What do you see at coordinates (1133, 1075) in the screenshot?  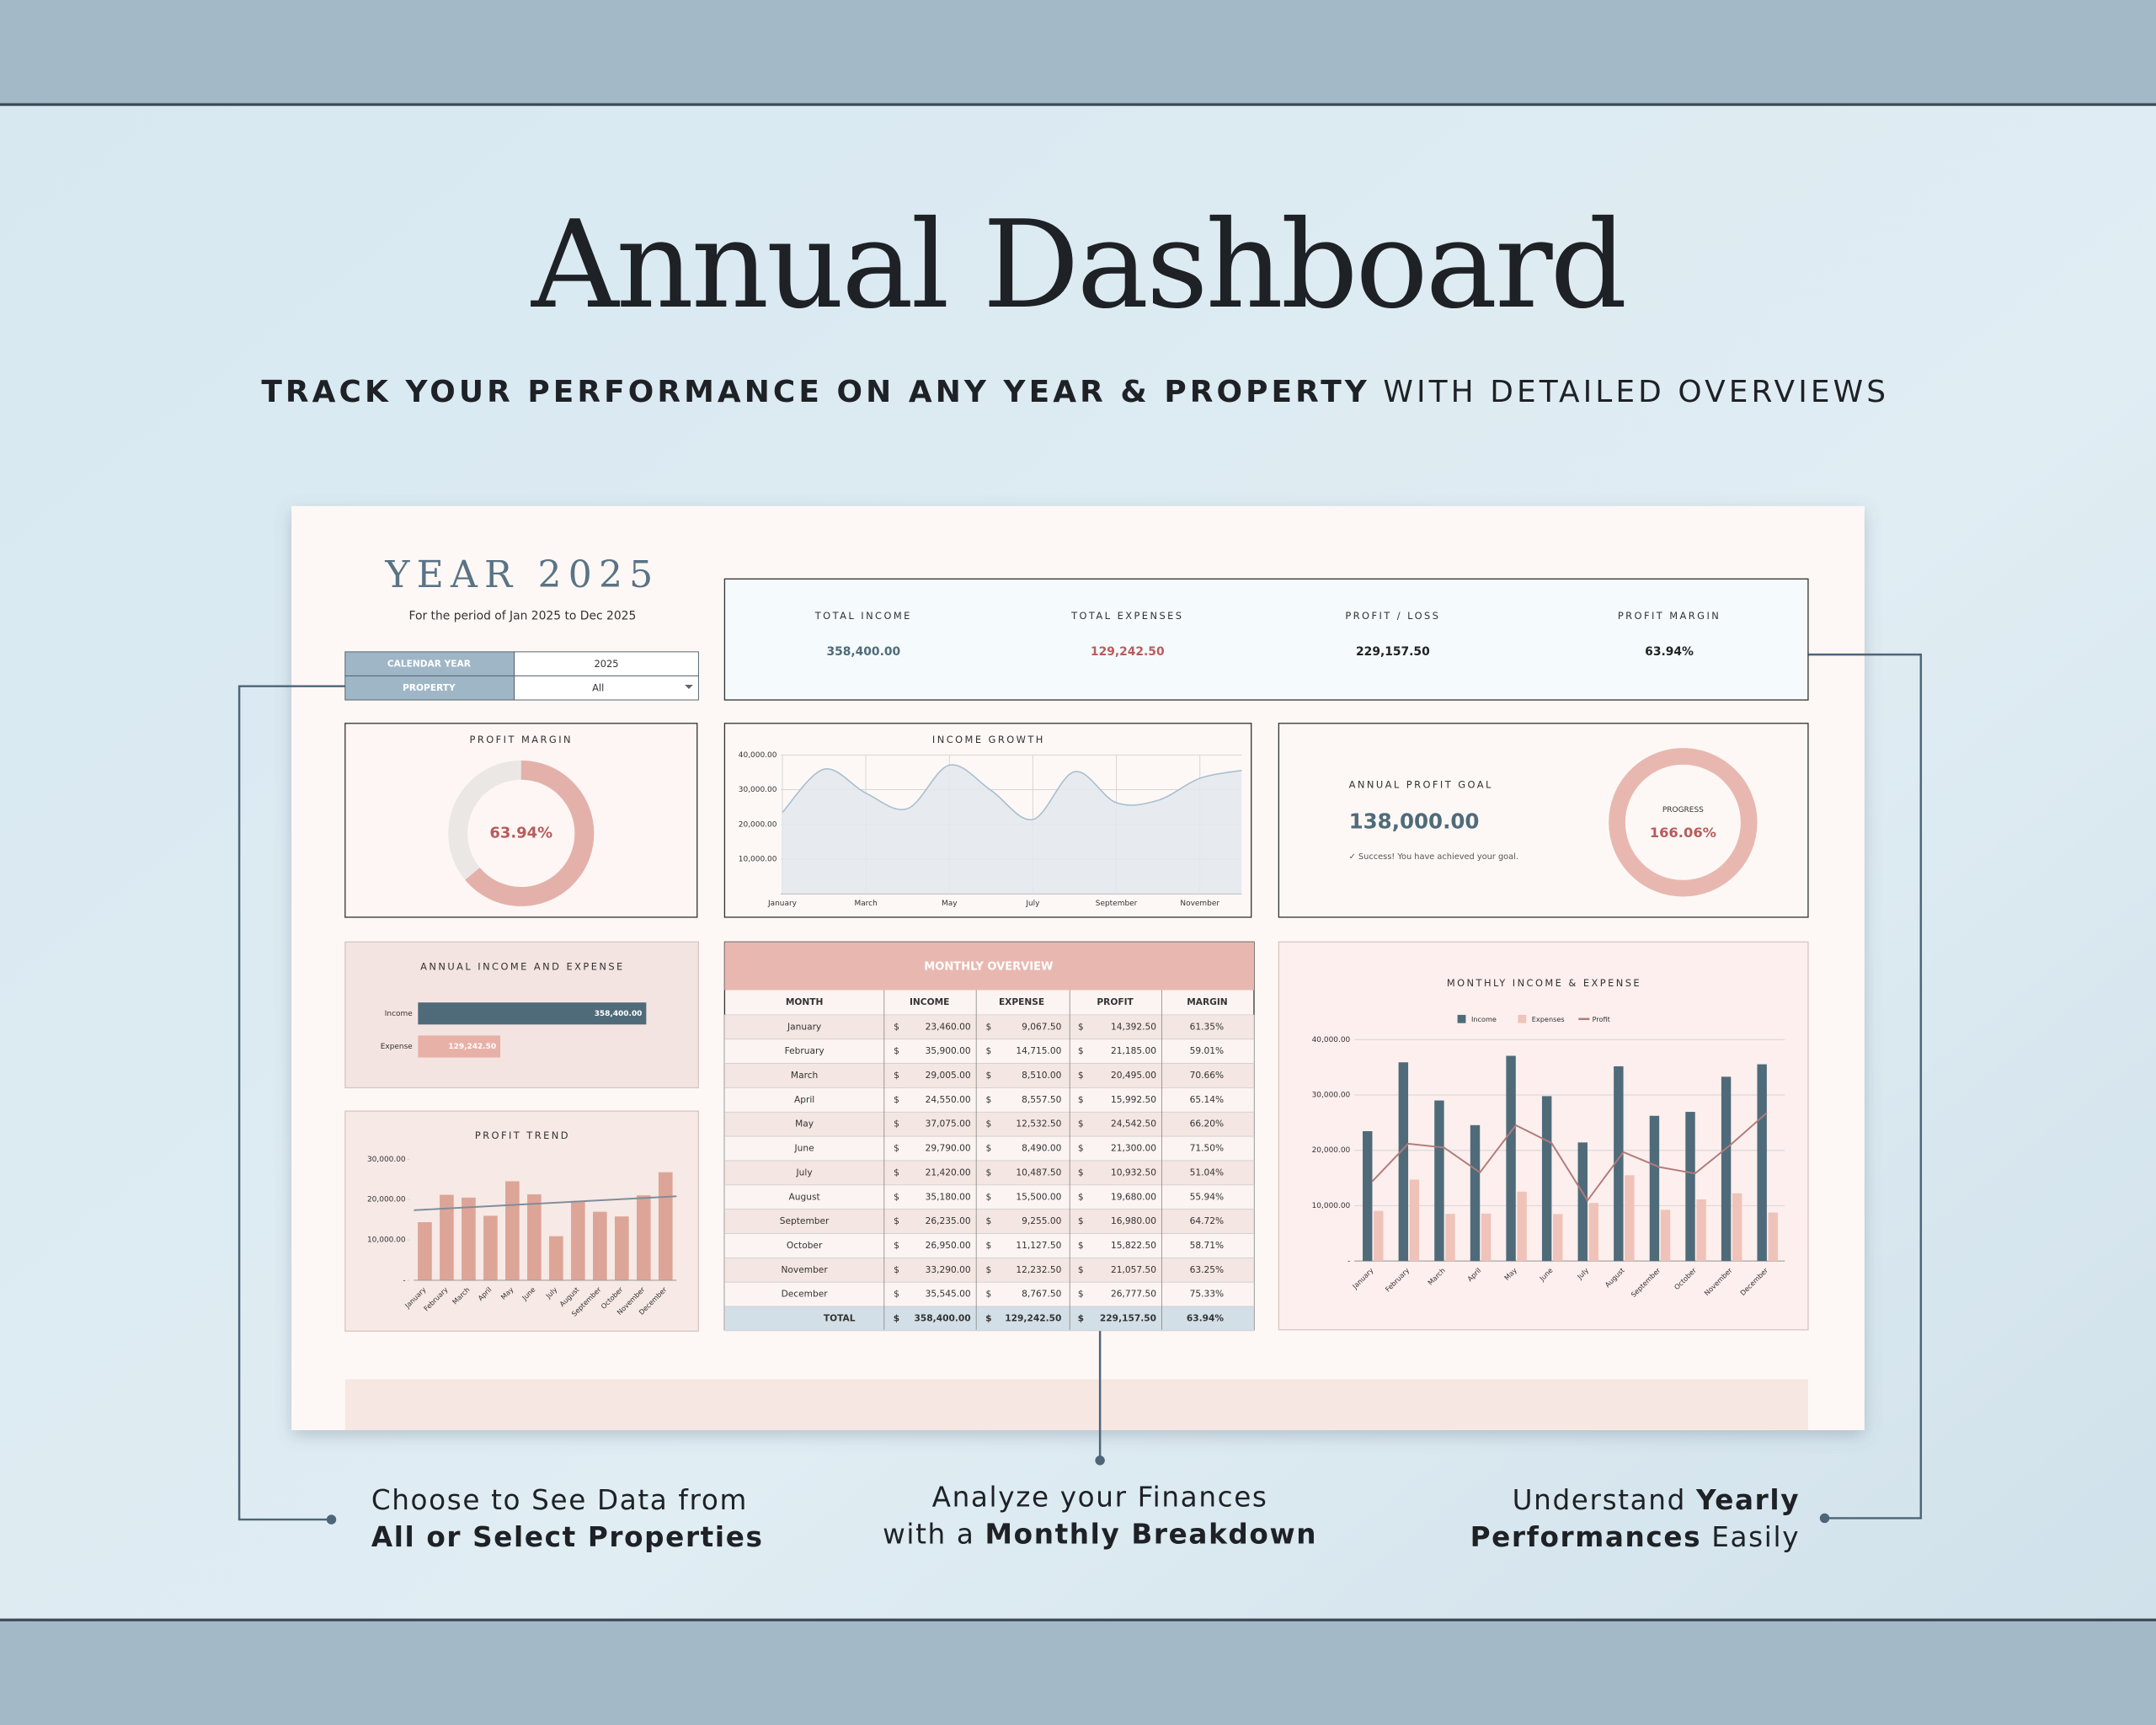 I see `table-cell: 20,495.00` at bounding box center [1133, 1075].